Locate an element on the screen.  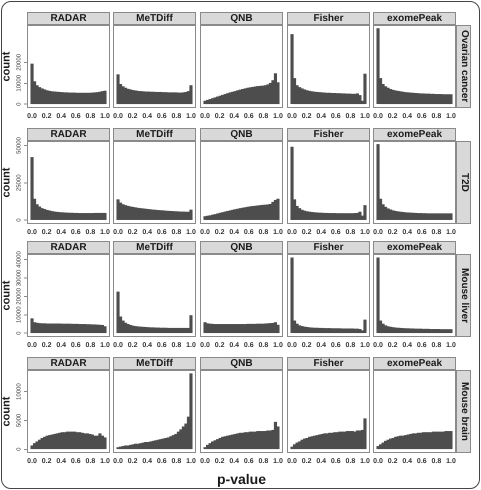
y2-axis-title: Mouse liver is located at coordinates (463, 295).